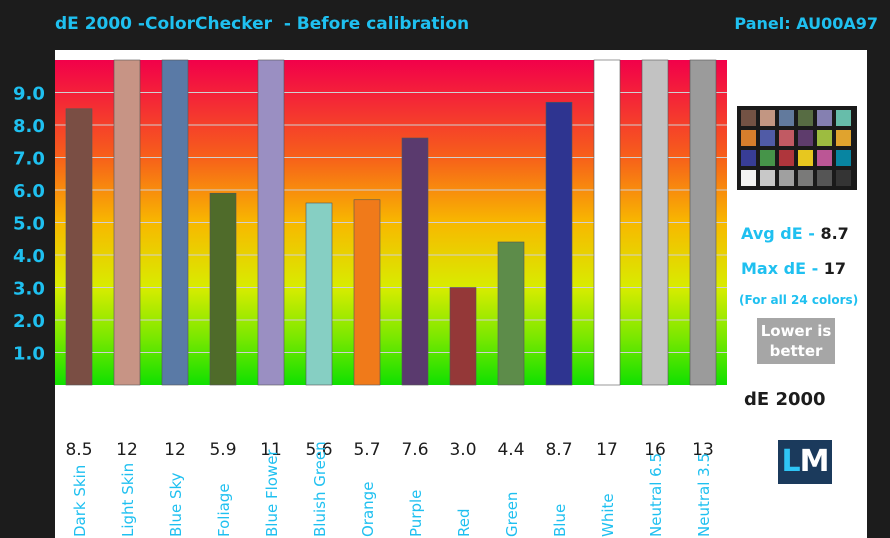 The height and width of the screenshot is (538, 890). I want to click on metric-label: dE 2000, so click(785, 399).